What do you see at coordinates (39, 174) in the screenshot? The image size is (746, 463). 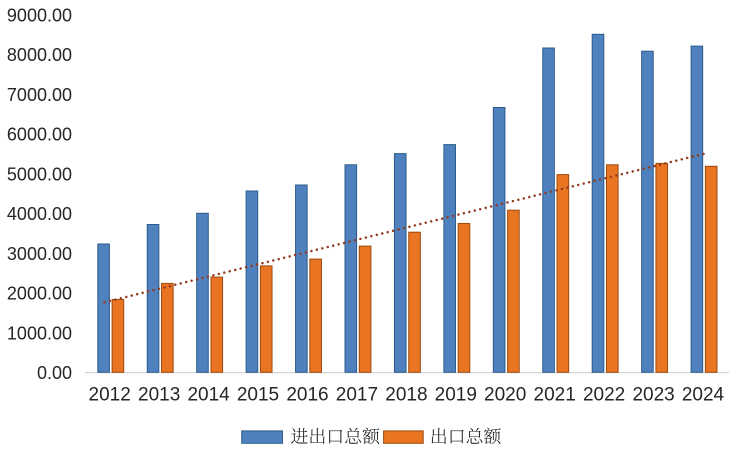 I see `svg-text: 5000.00` at bounding box center [39, 174].